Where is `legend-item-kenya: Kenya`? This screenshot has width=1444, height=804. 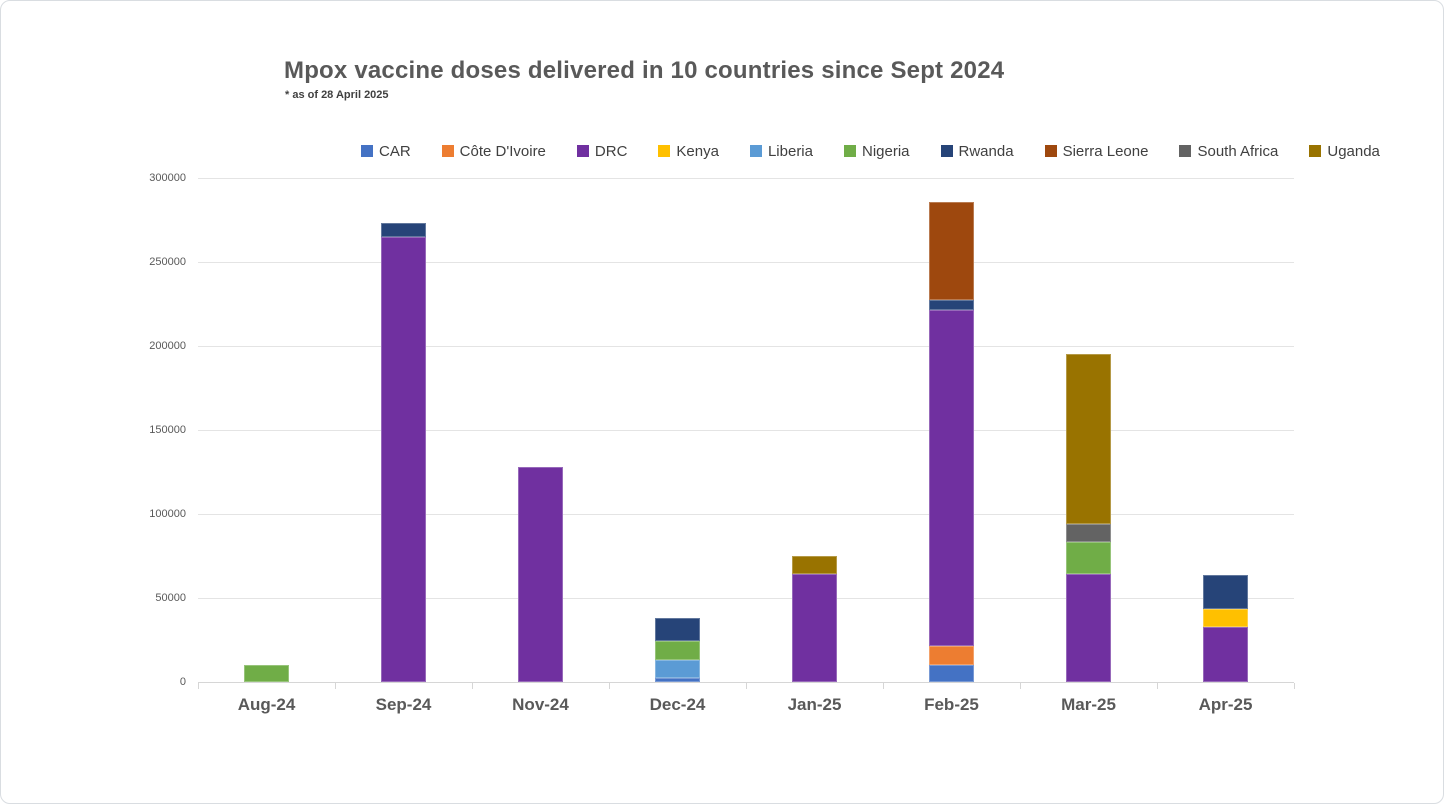 legend-item-kenya: Kenya is located at coordinates (688, 151).